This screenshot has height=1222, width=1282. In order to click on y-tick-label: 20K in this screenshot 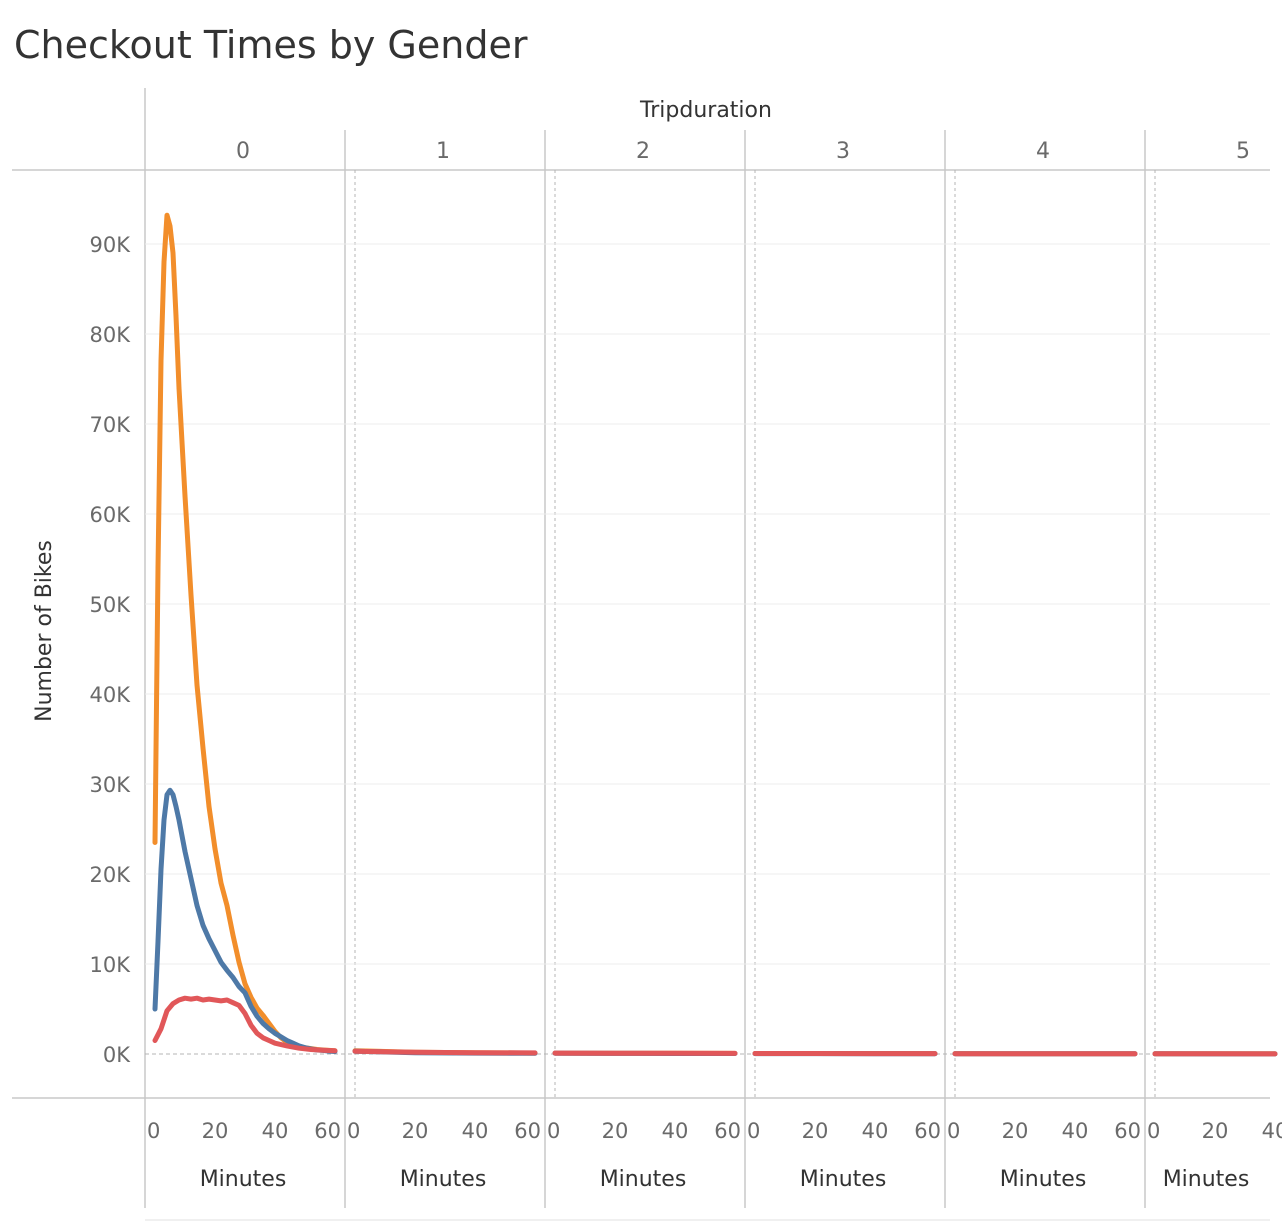, I will do `click(111, 875)`.